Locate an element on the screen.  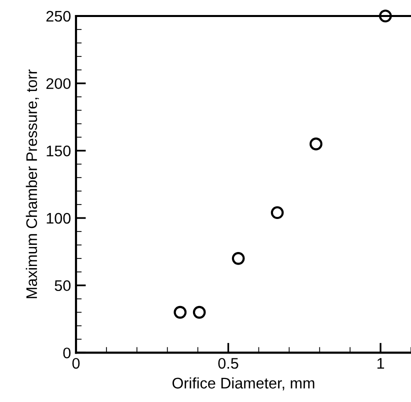
y-tick-label: 0 is located at coordinates (67, 353).